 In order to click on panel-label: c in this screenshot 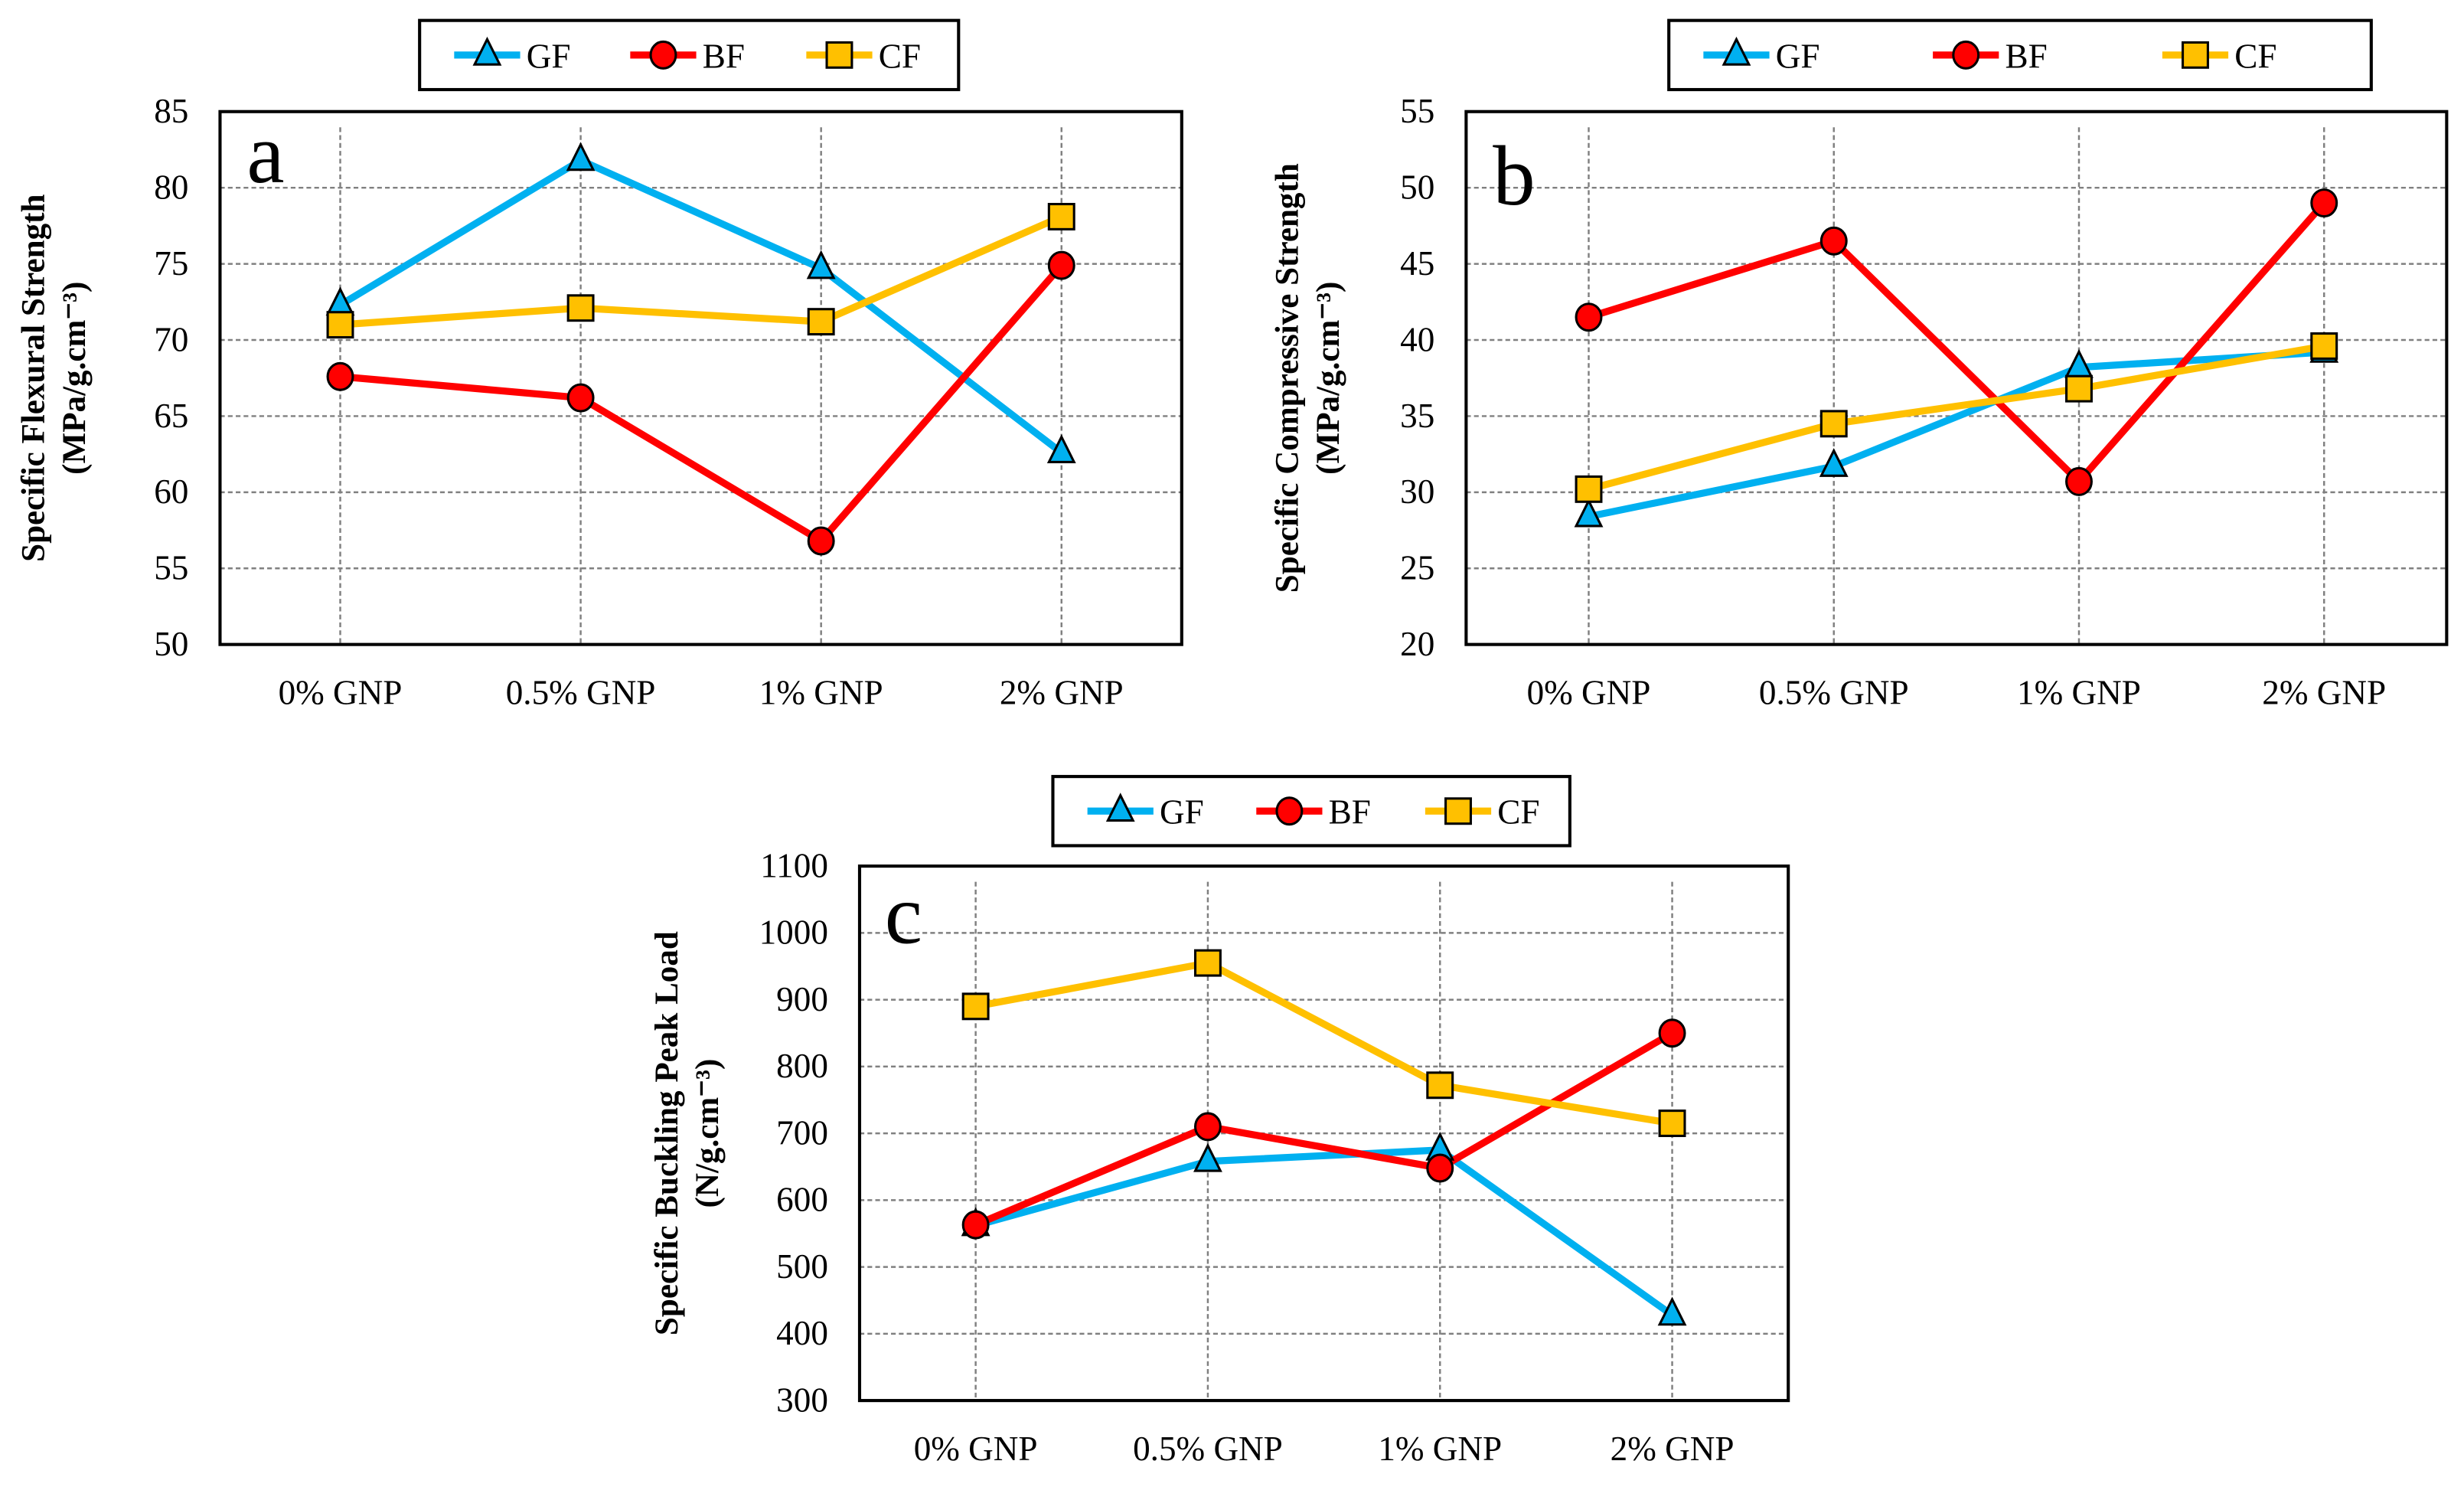, I will do `click(903, 915)`.